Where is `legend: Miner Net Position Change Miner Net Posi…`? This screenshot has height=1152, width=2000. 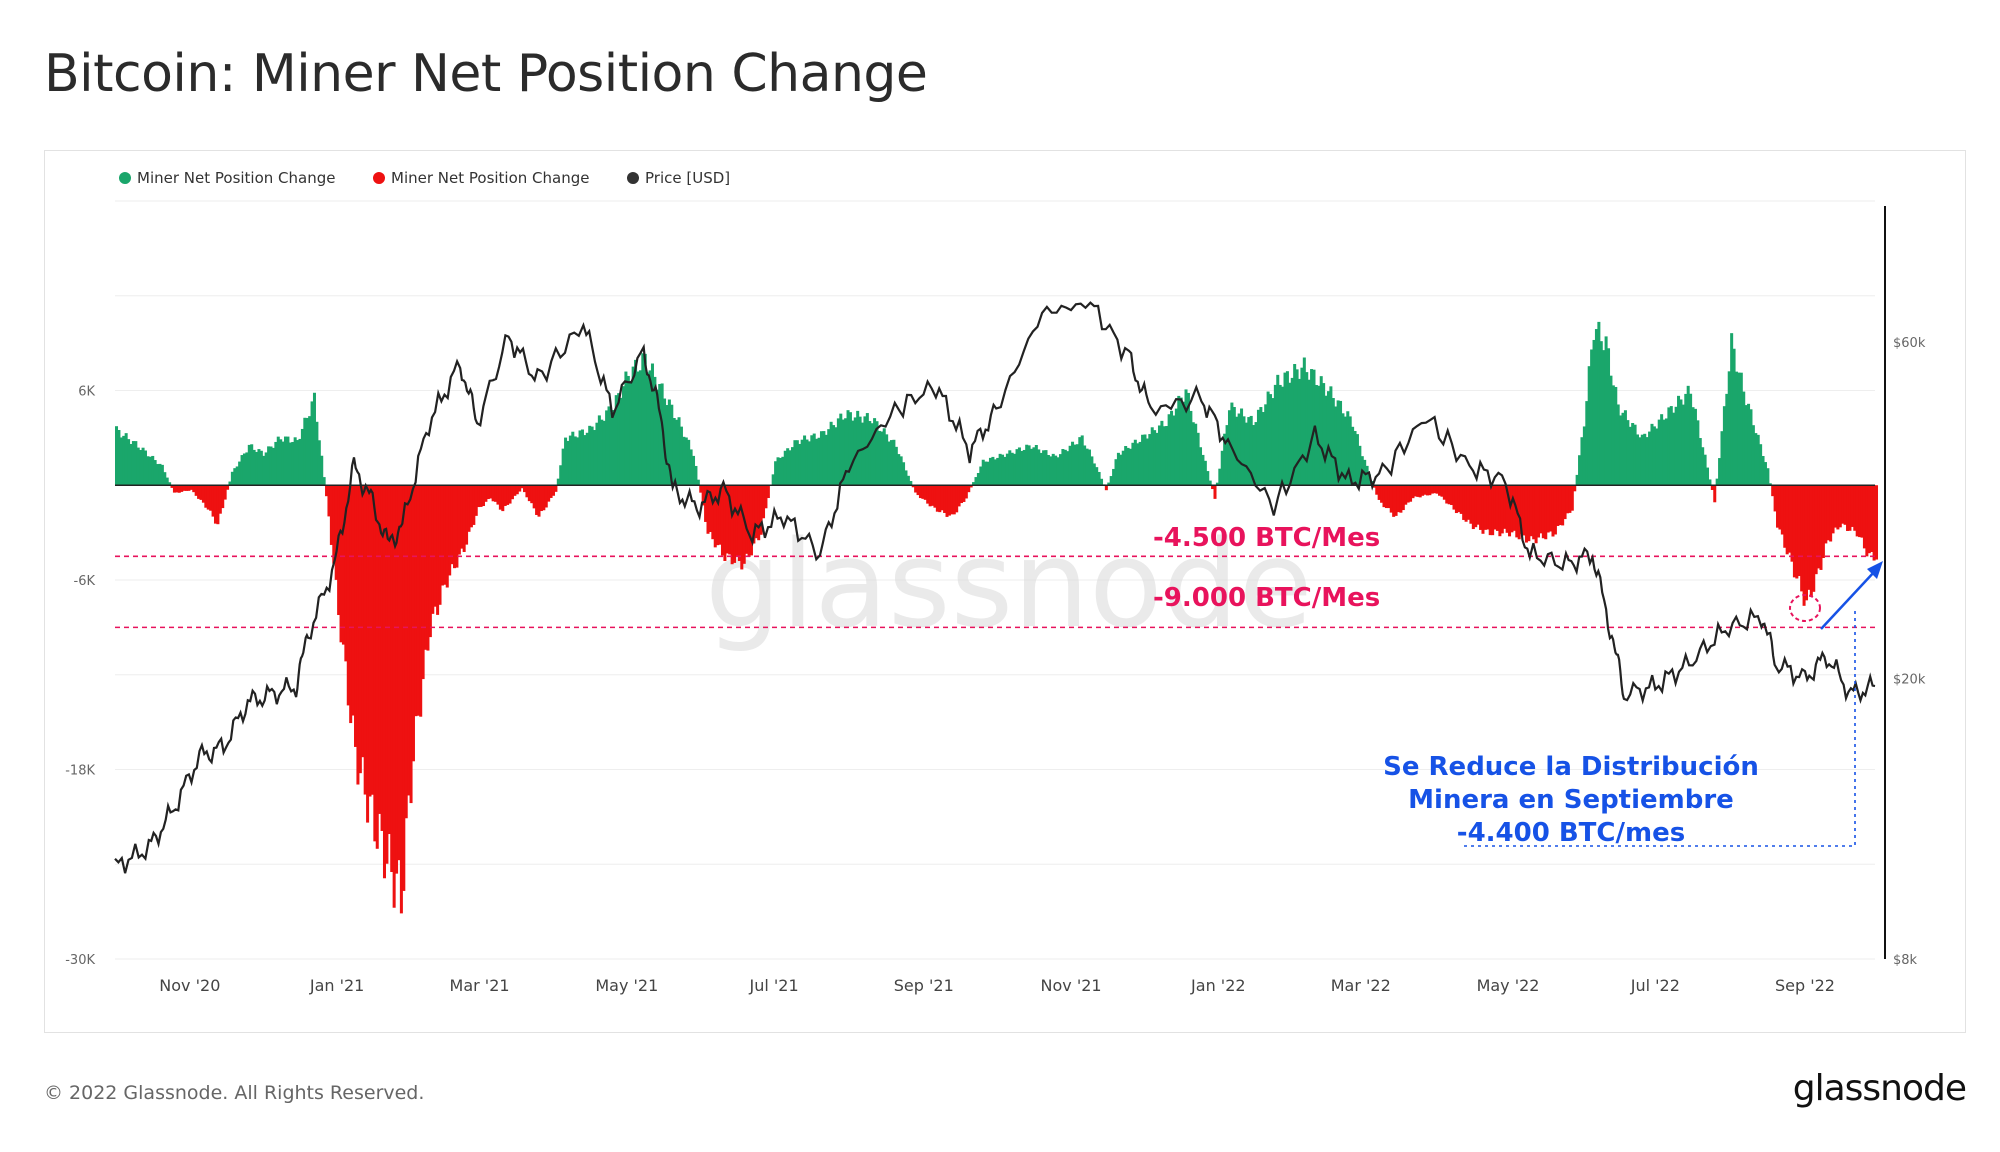 legend: Miner Net Position Change Miner Net Posi… is located at coordinates (424, 178).